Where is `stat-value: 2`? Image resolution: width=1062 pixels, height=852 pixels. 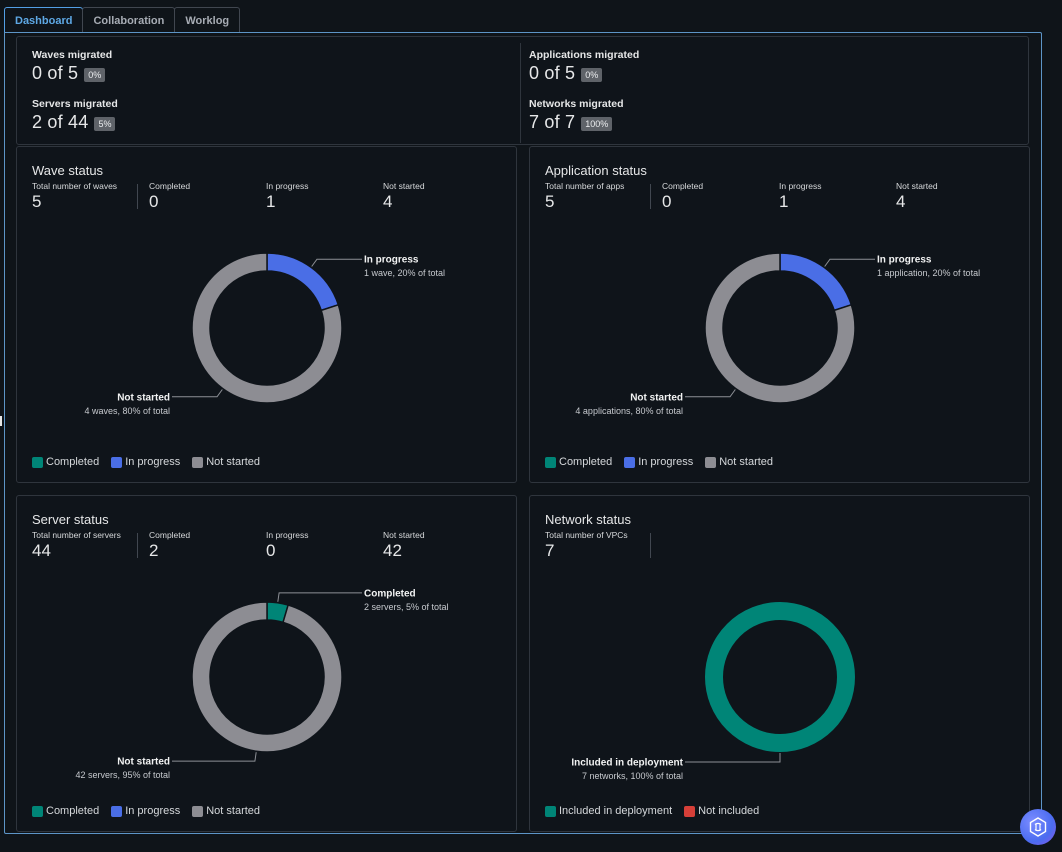
stat-value: 2 is located at coordinates (154, 550).